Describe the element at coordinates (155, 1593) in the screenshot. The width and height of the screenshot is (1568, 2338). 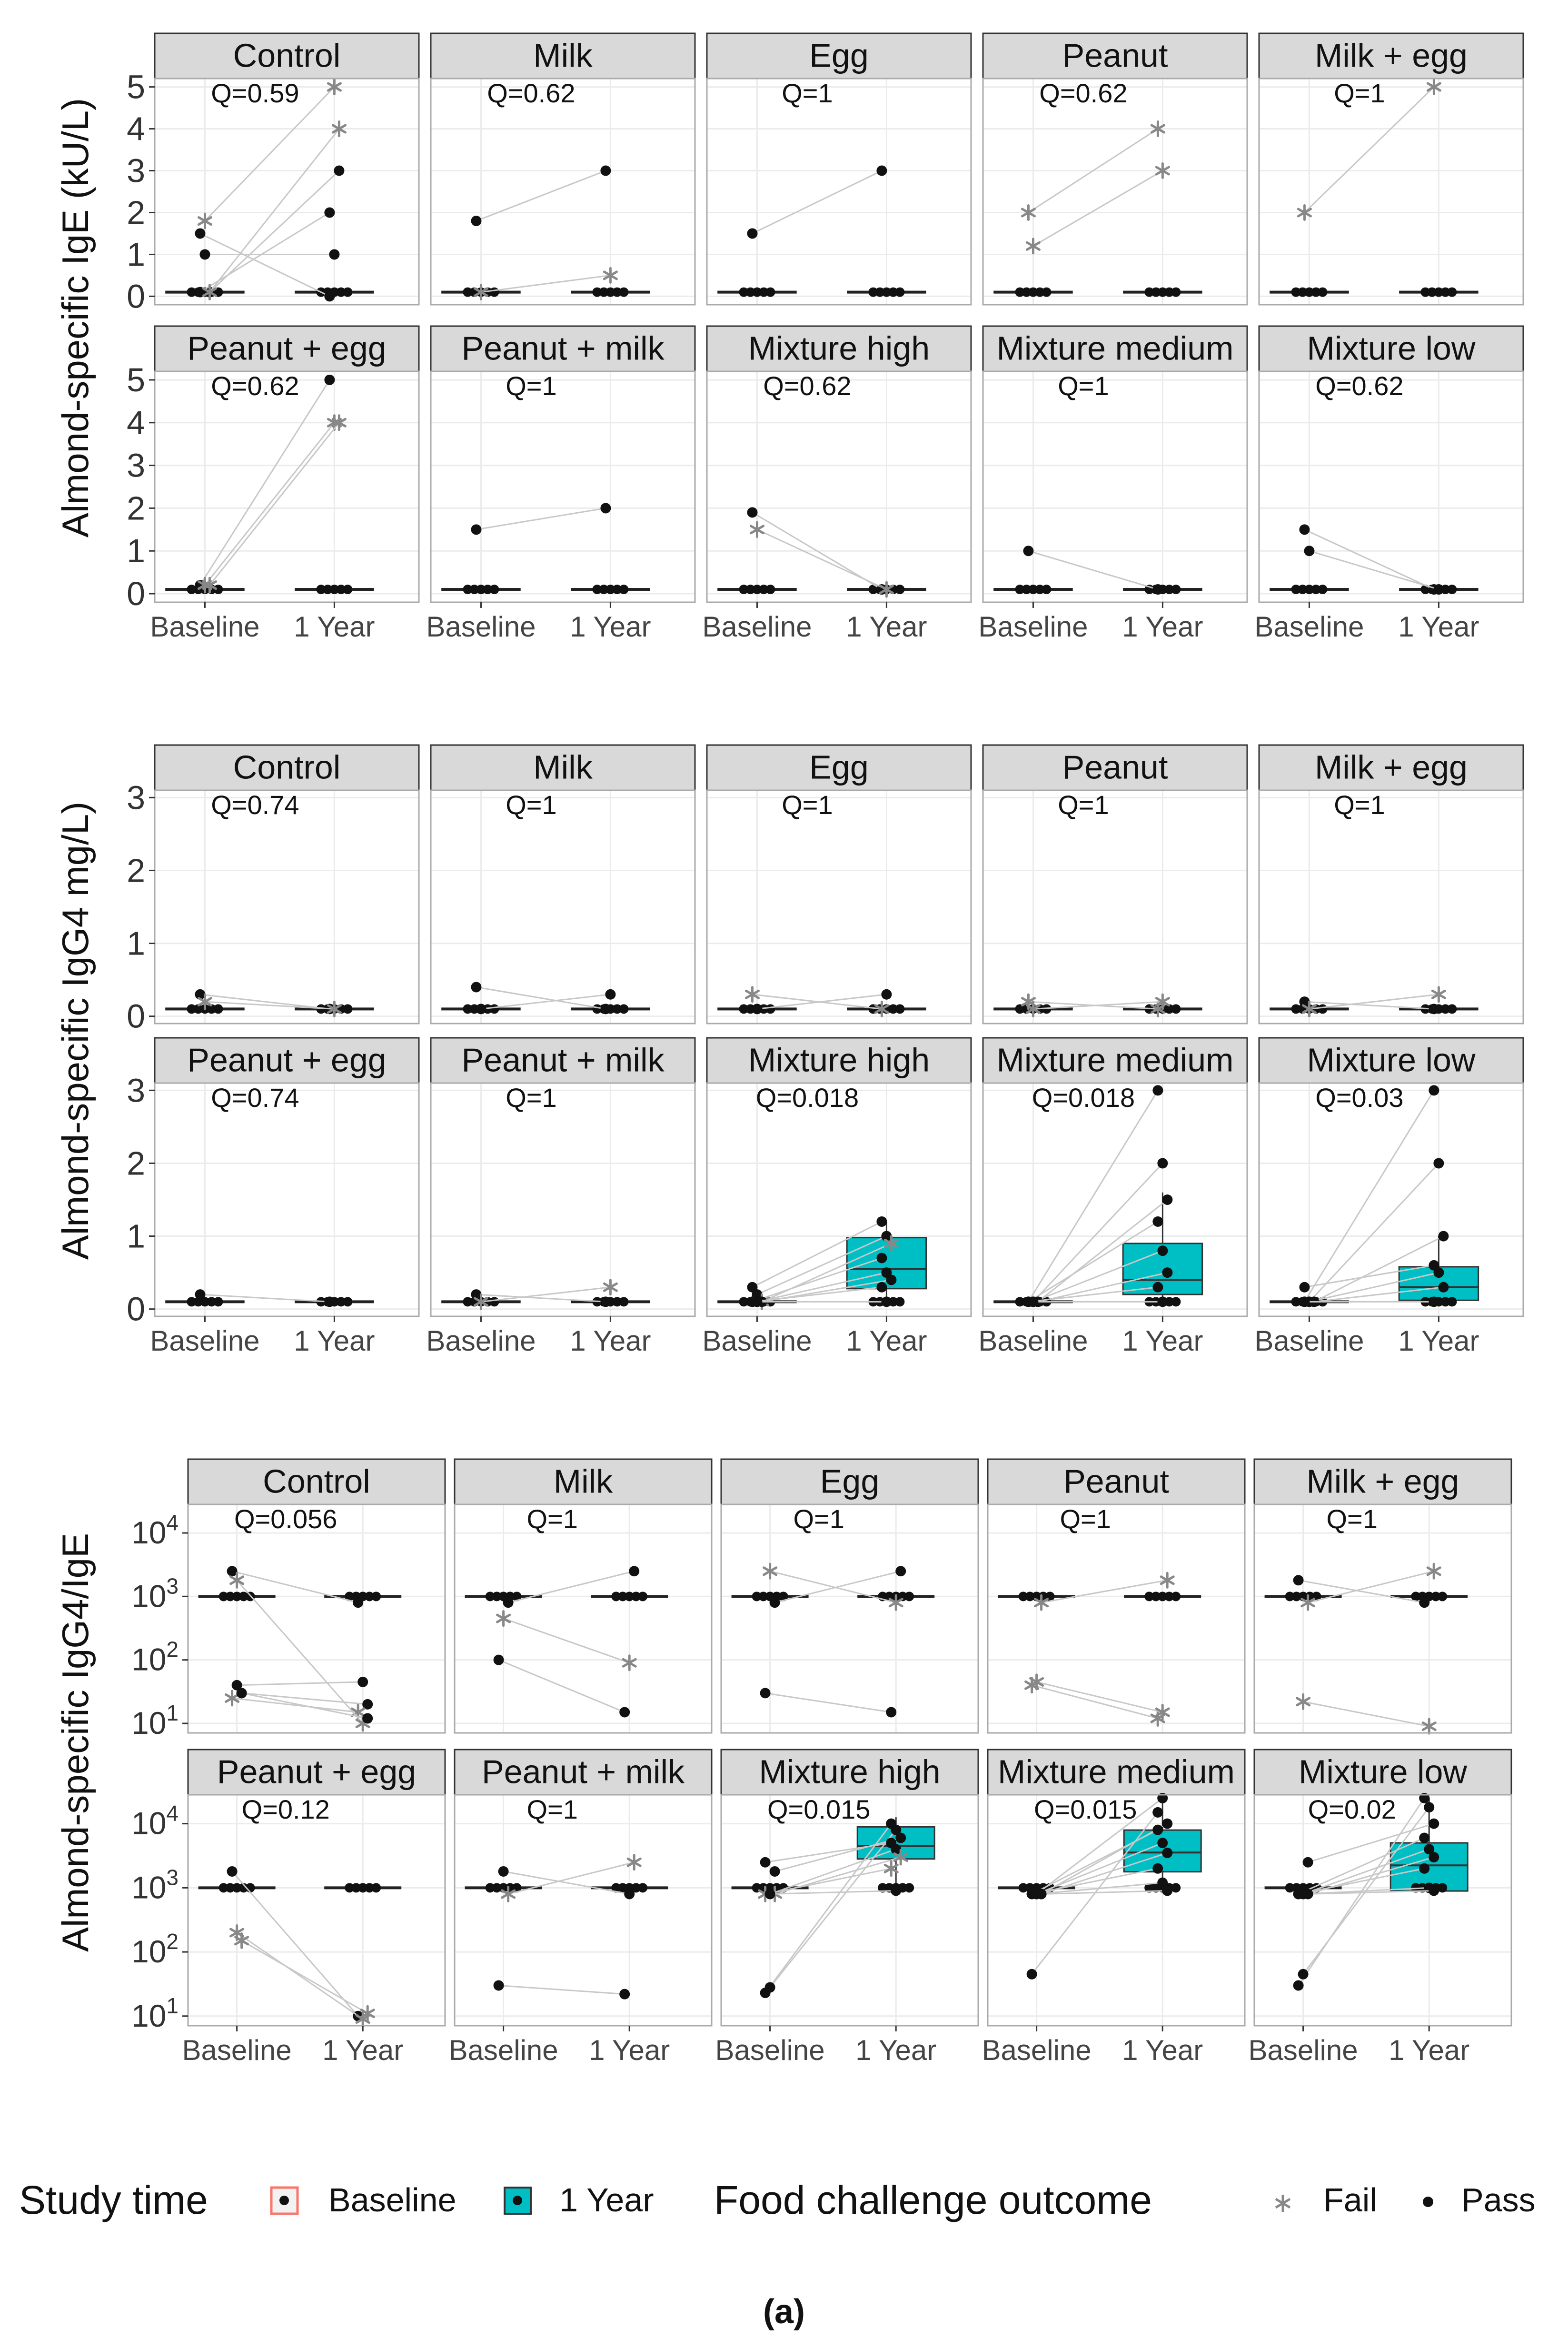
I see `y-tick-label: 103` at that location.